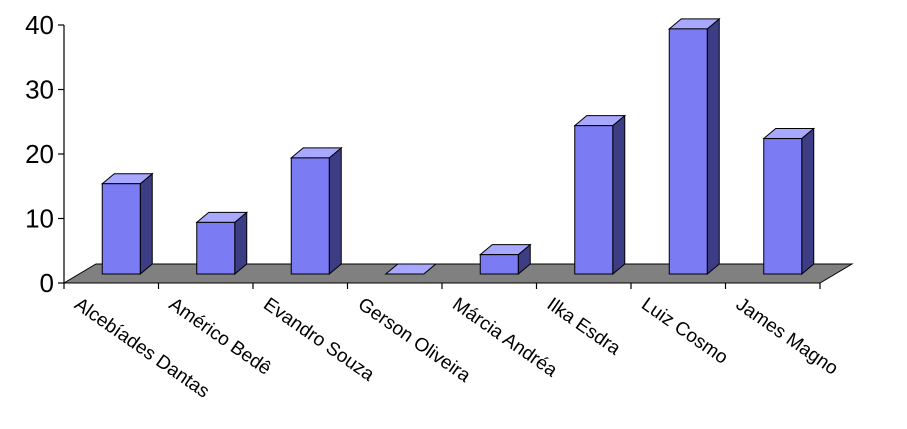  Describe the element at coordinates (787, 337) in the screenshot. I see `x-tick-label: James Magno` at that location.